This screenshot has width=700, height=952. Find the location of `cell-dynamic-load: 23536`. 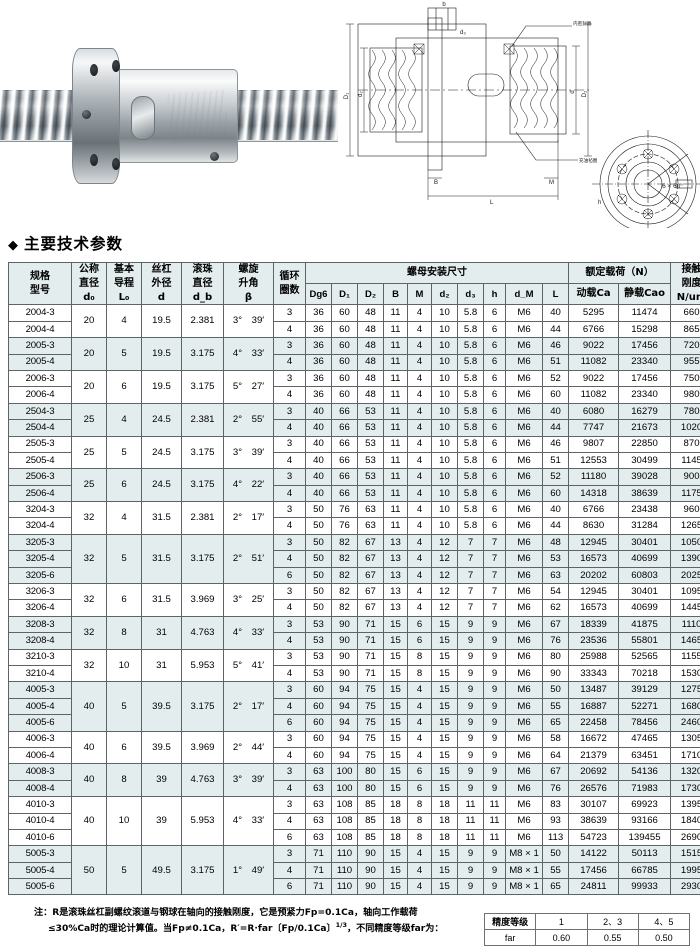

cell-dynamic-load: 23536 is located at coordinates (594, 641).